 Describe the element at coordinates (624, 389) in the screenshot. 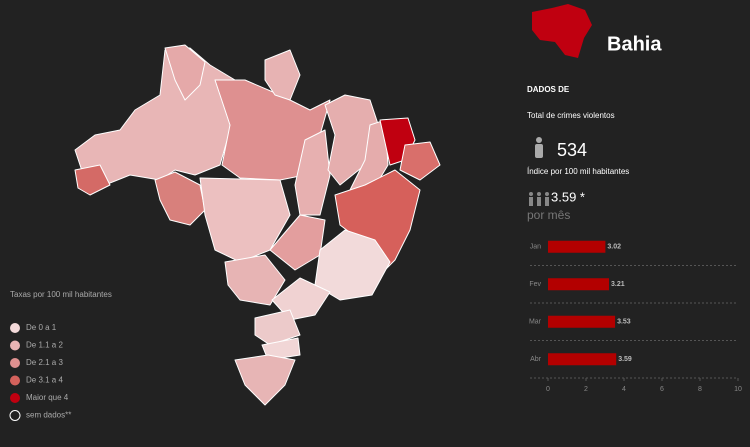

I see `x-tick-label: 4` at that location.